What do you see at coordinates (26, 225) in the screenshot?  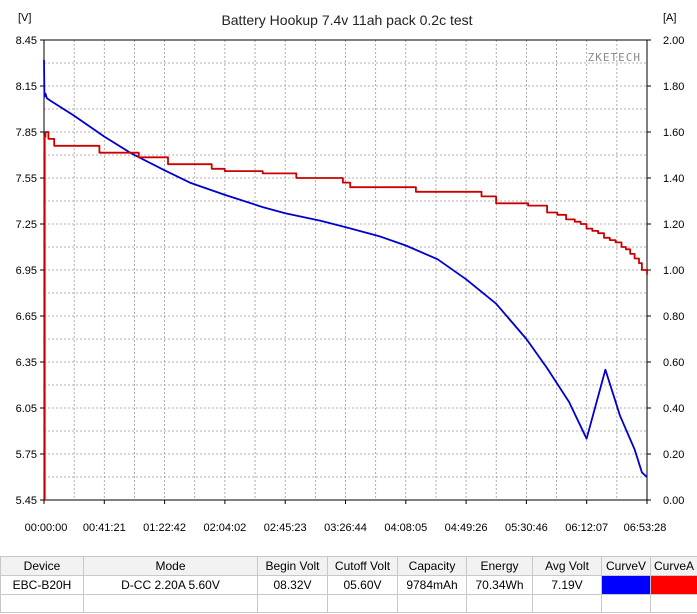 I see `y-left-tick-label: 7.25` at bounding box center [26, 225].